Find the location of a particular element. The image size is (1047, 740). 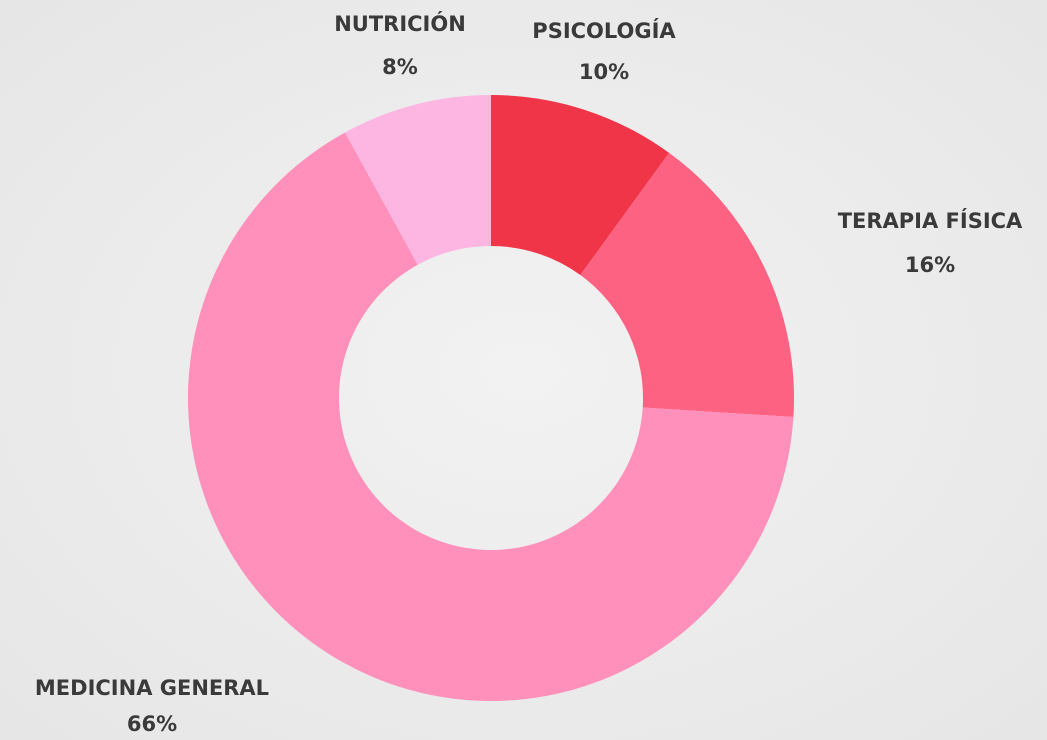

segment-label: MEDICINA GENERAL is located at coordinates (152, 688).